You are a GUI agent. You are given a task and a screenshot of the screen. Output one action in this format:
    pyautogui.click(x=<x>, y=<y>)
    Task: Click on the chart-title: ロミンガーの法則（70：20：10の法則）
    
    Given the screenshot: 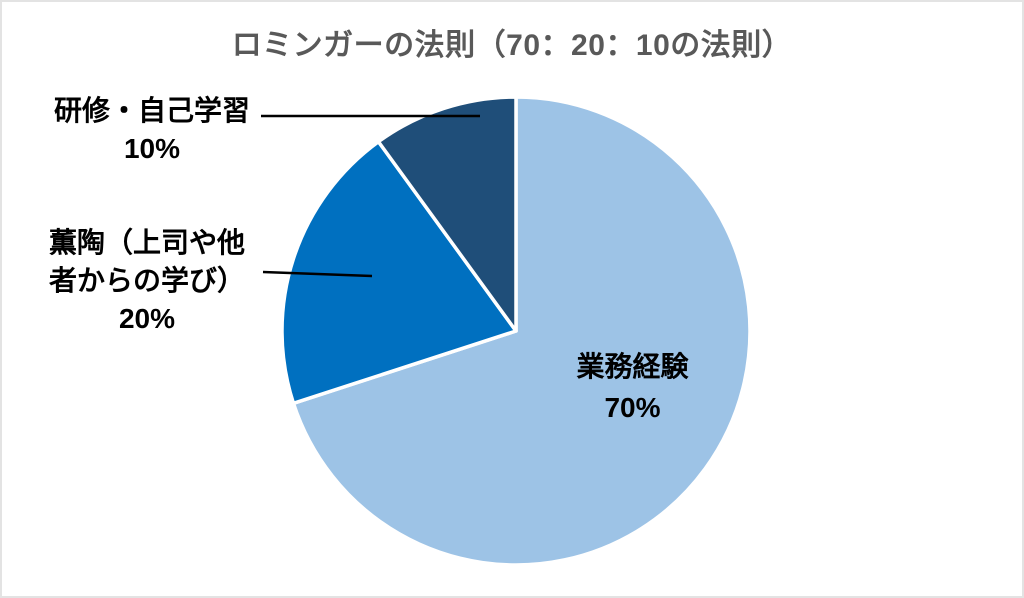 What is the action you would take?
    pyautogui.click(x=512, y=45)
    